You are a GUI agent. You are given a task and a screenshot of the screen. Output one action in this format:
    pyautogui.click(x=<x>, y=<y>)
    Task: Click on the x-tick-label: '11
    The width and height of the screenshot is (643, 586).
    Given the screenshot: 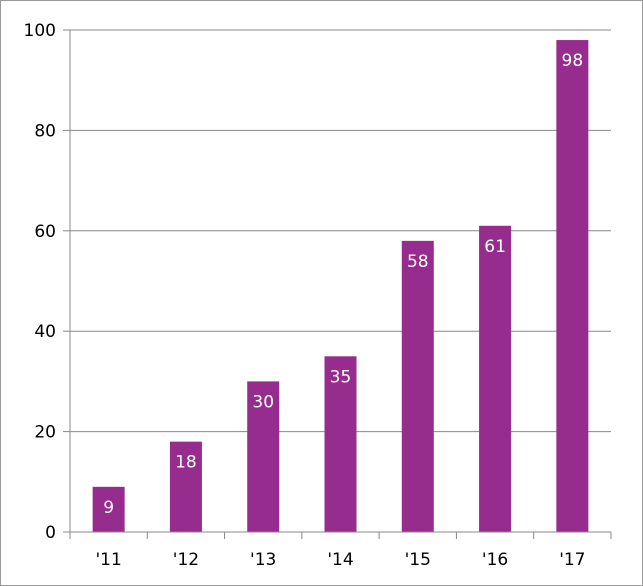 What is the action you would take?
    pyautogui.click(x=108, y=560)
    